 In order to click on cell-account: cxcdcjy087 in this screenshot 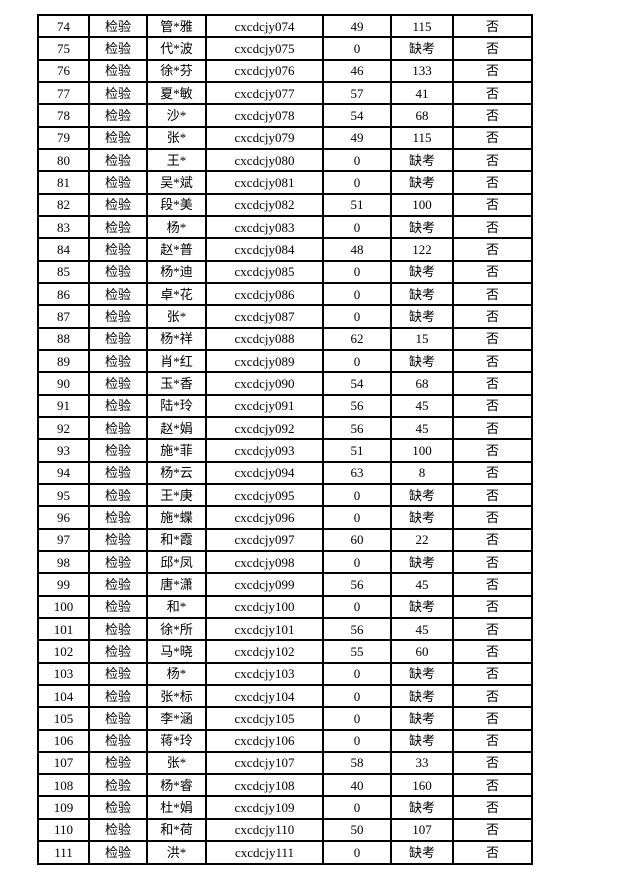, I will do `click(264, 316)`.